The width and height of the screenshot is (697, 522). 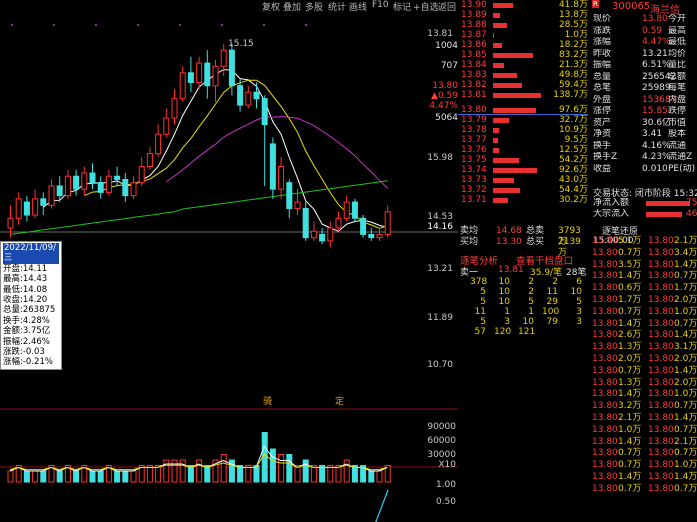 I want to click on quote-value: 0.010, so click(x=655, y=168).